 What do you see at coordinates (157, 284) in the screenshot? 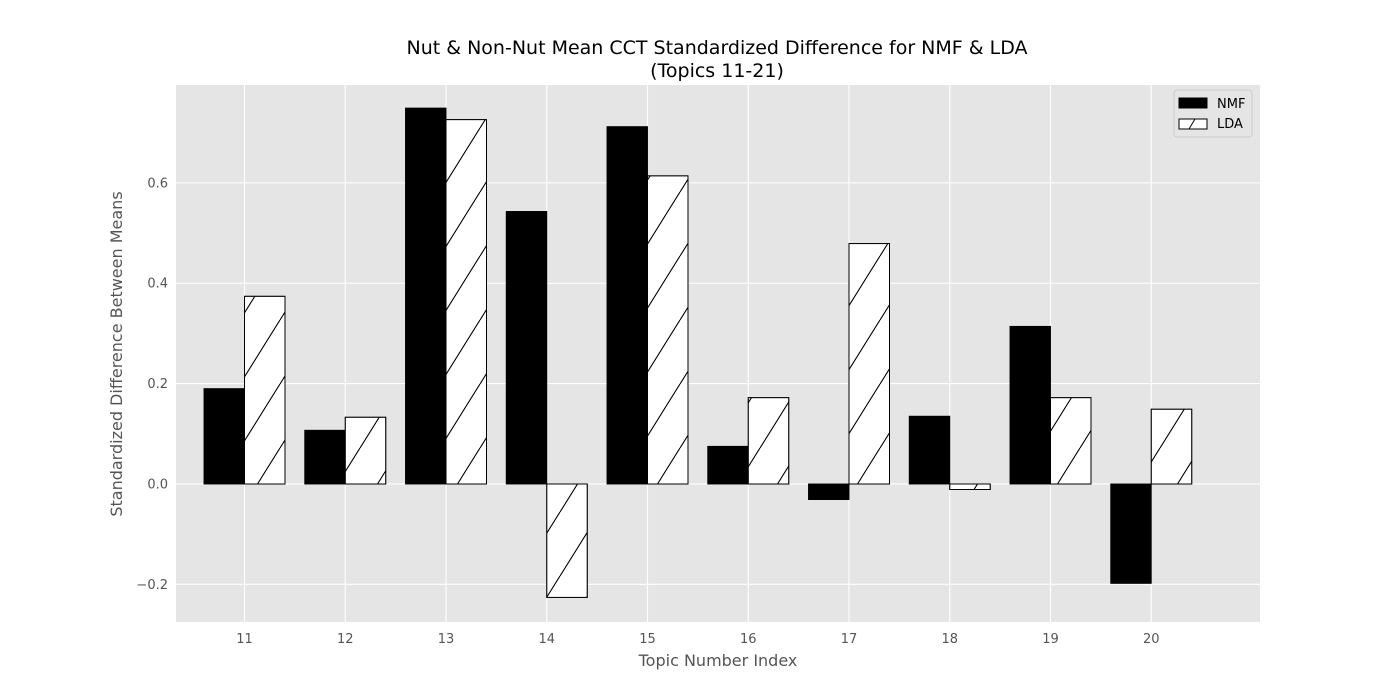
I see `y-tick-label: 0.4` at bounding box center [157, 284].